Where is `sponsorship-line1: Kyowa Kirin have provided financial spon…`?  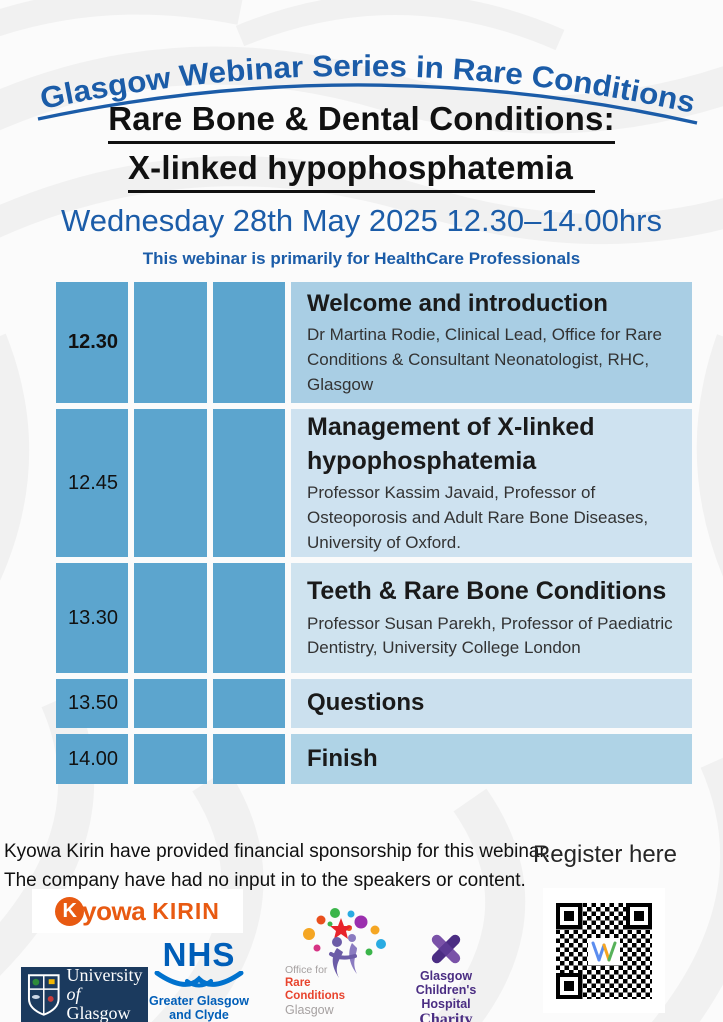 sponsorship-line1: Kyowa Kirin have provided financial spon… is located at coordinates (277, 851).